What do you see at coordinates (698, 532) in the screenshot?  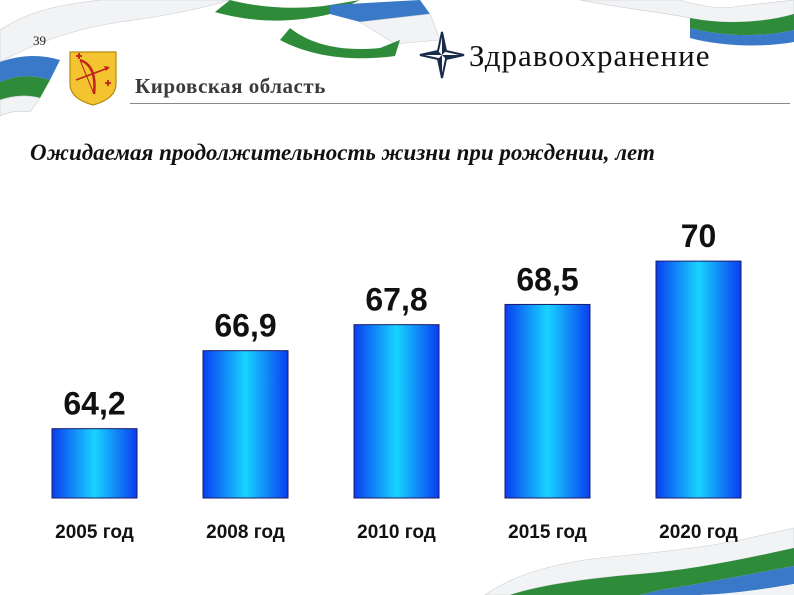 I see `category-label-4: 2020 год` at bounding box center [698, 532].